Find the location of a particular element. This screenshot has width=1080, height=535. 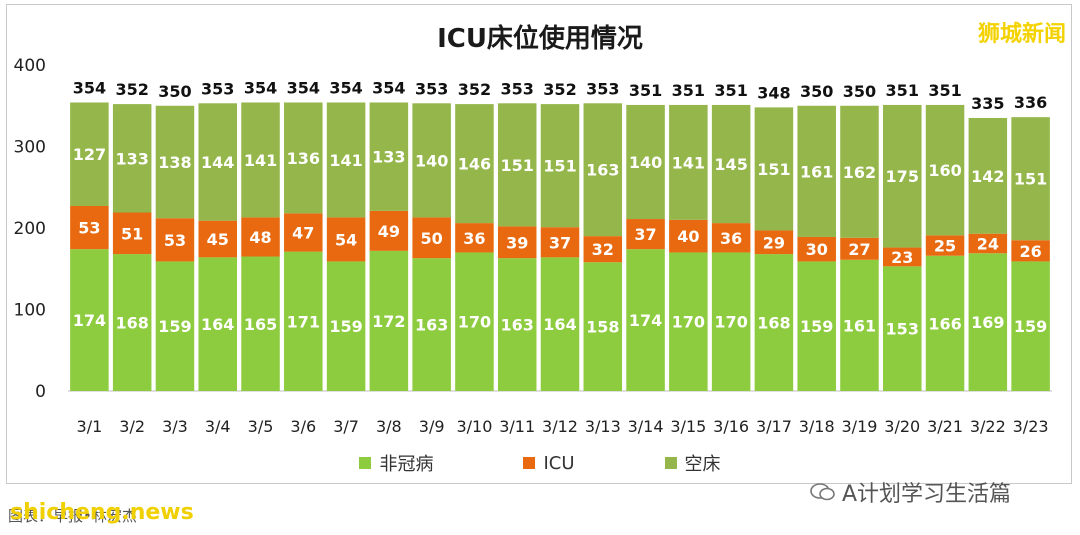

x-tick-label: 3/20 is located at coordinates (902, 426).